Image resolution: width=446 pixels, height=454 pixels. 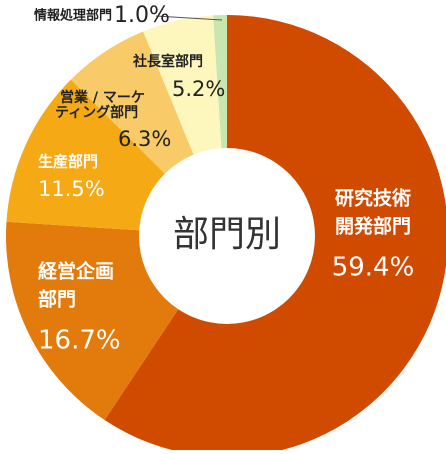 I want to click on leader-line, so click(x=189, y=18).